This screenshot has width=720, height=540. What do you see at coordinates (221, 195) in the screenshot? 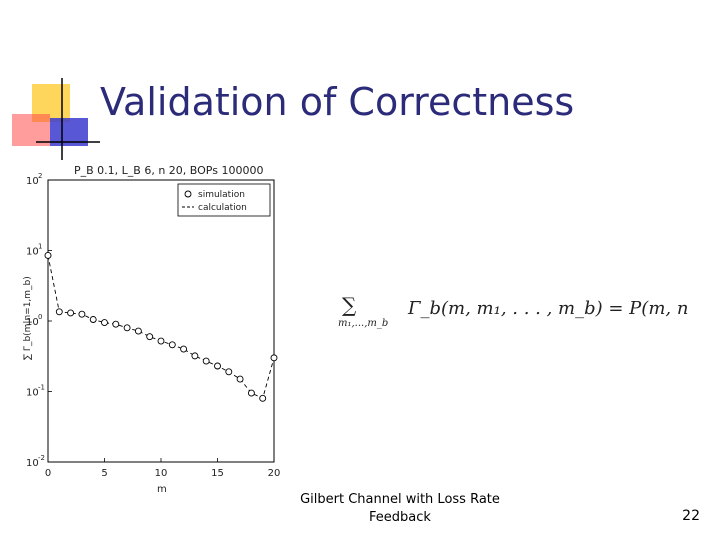
I see `legend-label-simulation: simulation` at bounding box center [221, 195].